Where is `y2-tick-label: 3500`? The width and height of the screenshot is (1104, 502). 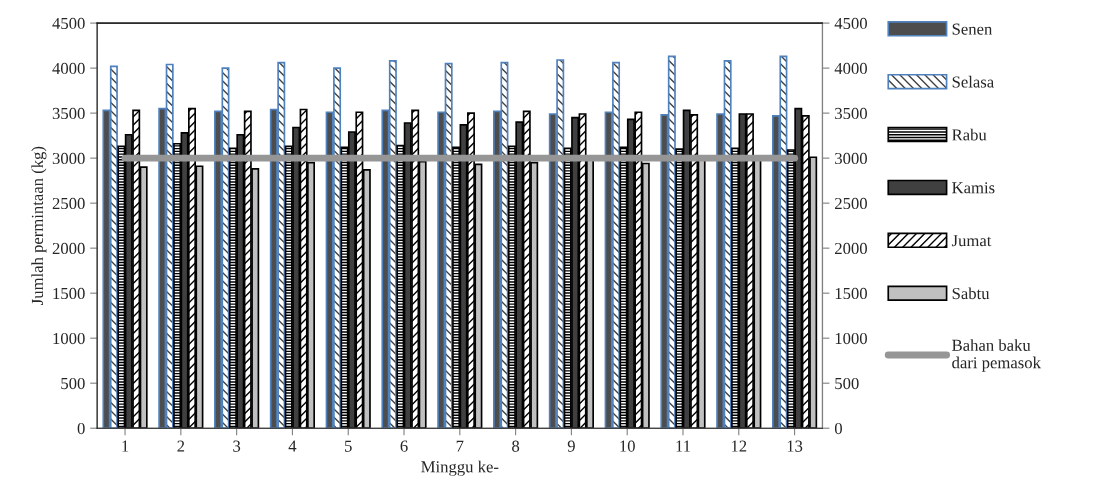 y2-tick-label: 3500 is located at coordinates (851, 113).